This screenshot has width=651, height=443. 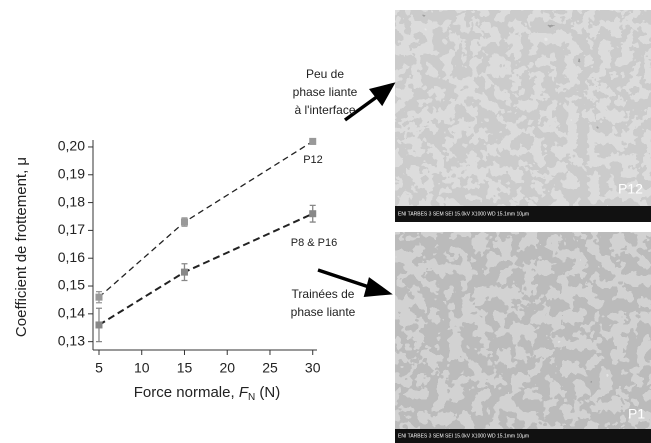 I want to click on y-tick-label: 0,15, so click(x=71, y=285).